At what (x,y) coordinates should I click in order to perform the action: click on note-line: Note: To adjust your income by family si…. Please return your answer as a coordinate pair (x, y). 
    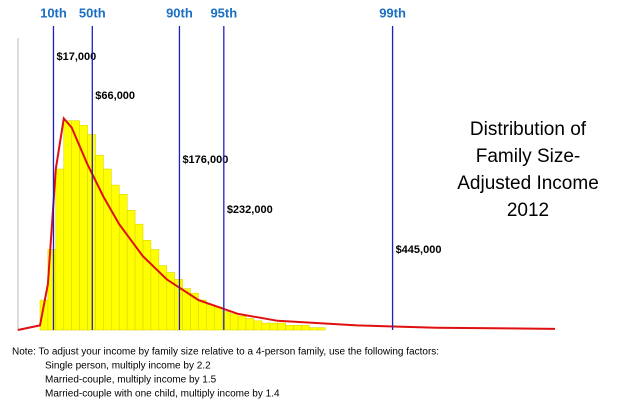
    Looking at the image, I should click on (225, 352).